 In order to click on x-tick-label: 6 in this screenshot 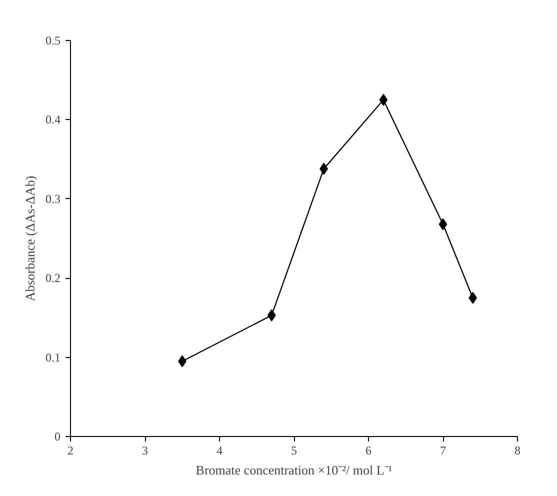, I will do `click(369, 451)`.